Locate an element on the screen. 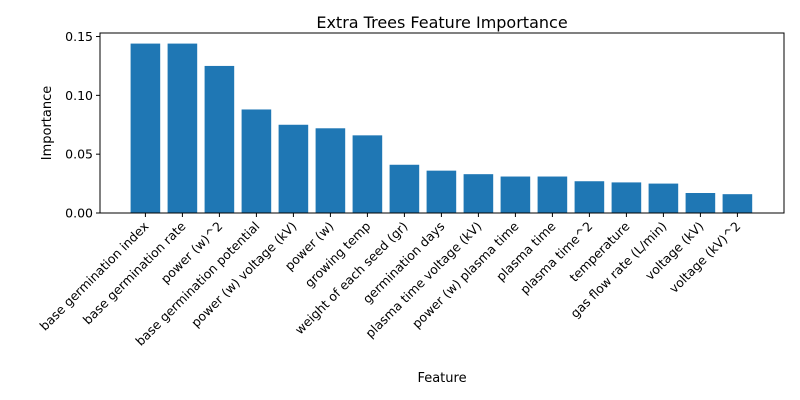 The width and height of the screenshot is (800, 400). y-tick-label-1: 0.05 is located at coordinates (79, 154).